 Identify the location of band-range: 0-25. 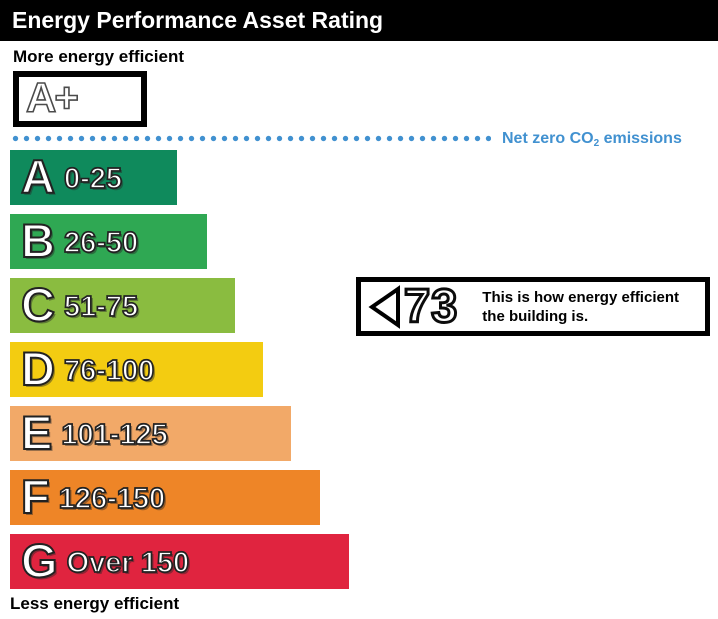
(93, 178).